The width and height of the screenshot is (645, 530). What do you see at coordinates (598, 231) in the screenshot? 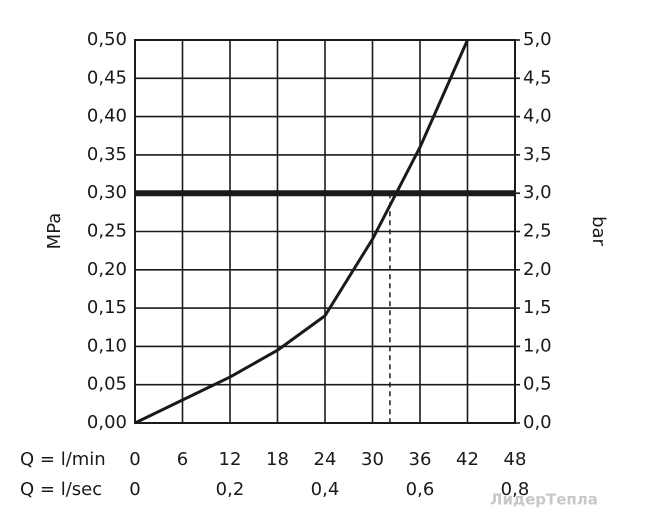
I see `y2-axis-label: bar` at bounding box center [598, 231].